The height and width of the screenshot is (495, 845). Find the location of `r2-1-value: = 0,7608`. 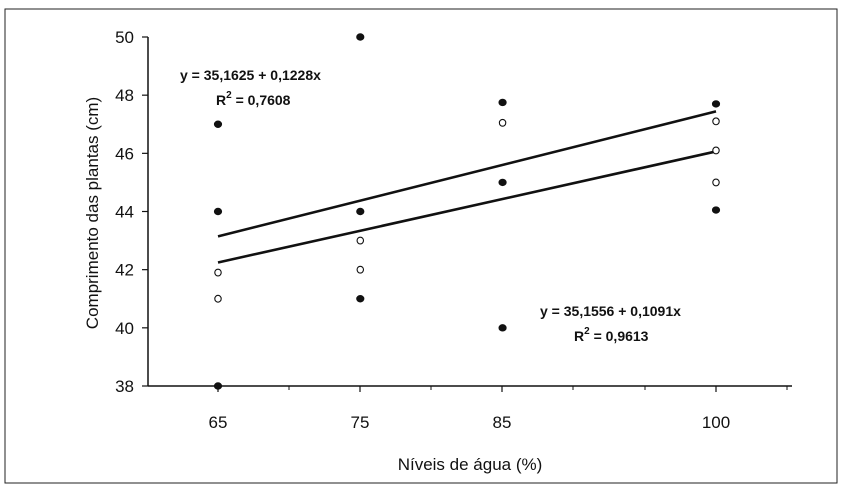

r2-1-value: = 0,7608 is located at coordinates (261, 100).